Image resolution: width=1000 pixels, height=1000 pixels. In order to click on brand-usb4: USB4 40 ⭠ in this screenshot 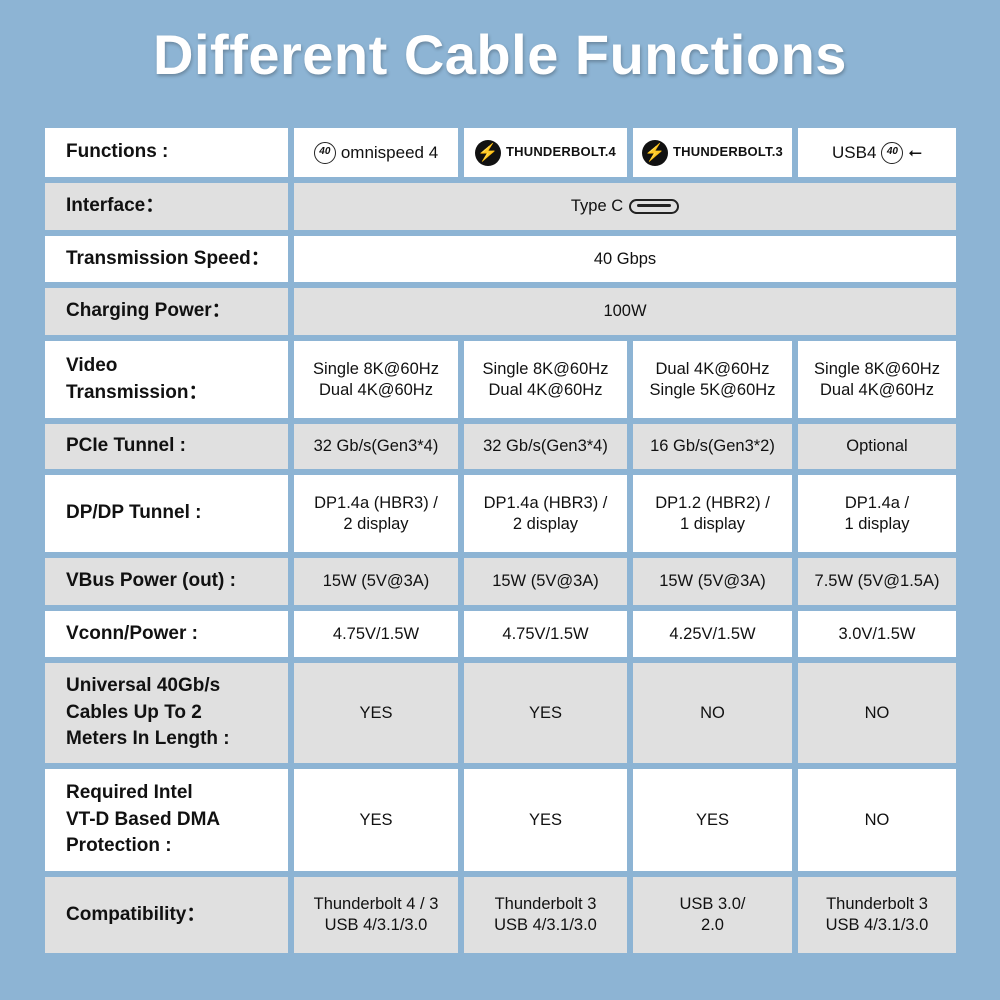, I will do `click(877, 152)`.